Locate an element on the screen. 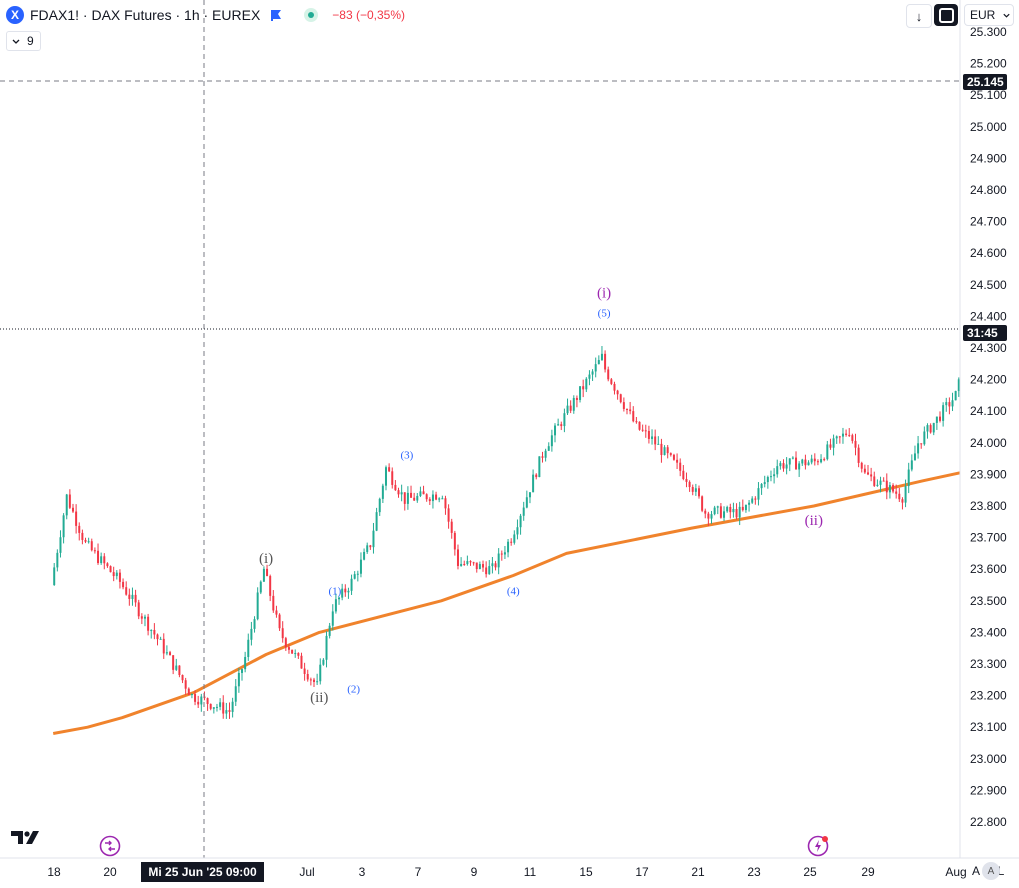 Image resolution: width=1019 pixels, height=888 pixels. symbol-logo-icon: X is located at coordinates (15, 15).